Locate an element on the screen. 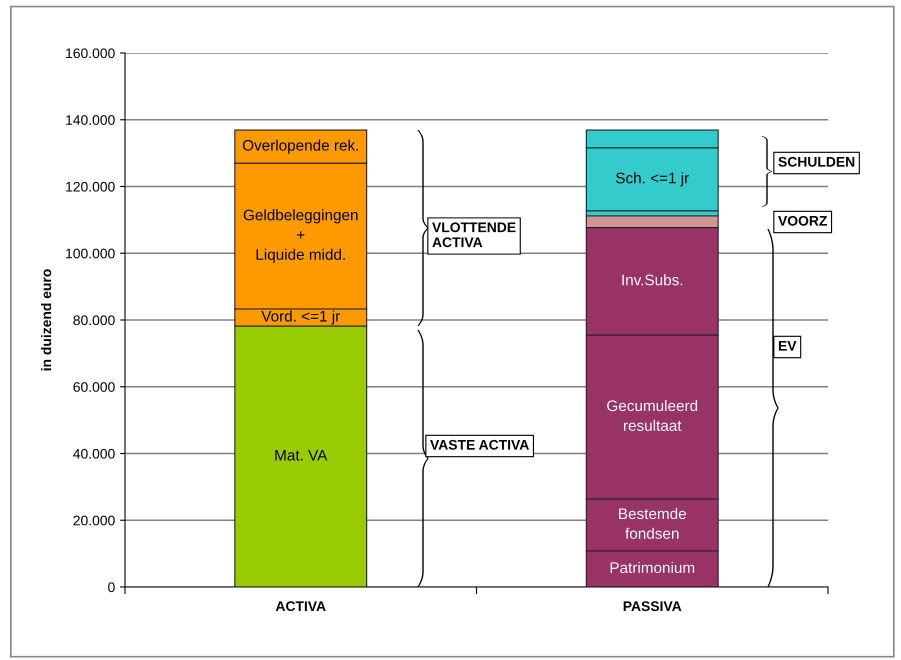 This screenshot has height=660, width=901. series-label: Mat. VA is located at coordinates (301, 455).